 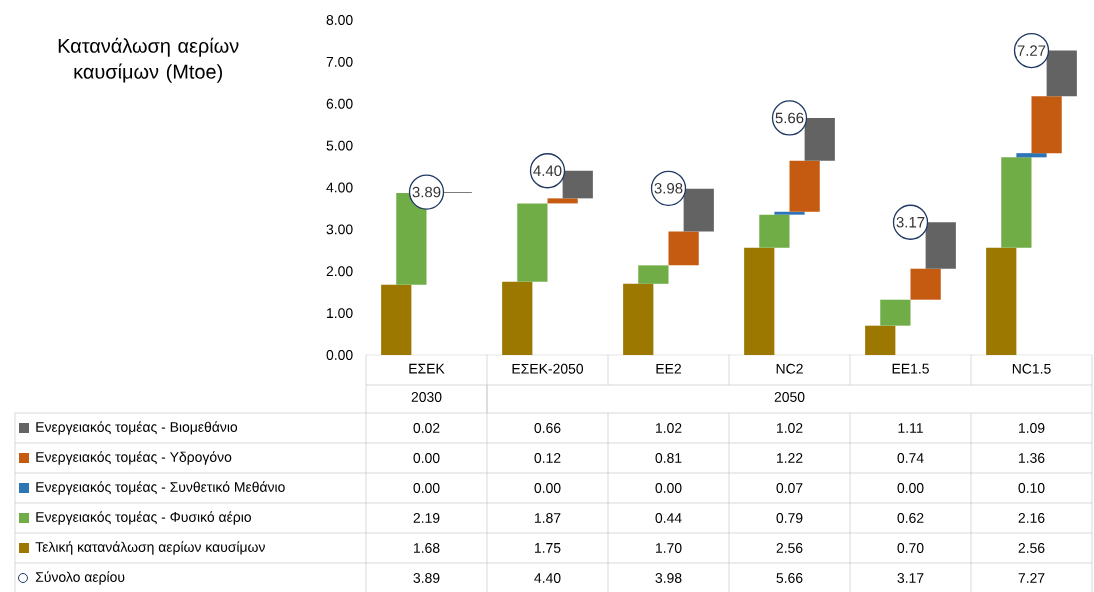 What do you see at coordinates (339, 355) in the screenshot?
I see `y-tick-label: 0.00` at bounding box center [339, 355].